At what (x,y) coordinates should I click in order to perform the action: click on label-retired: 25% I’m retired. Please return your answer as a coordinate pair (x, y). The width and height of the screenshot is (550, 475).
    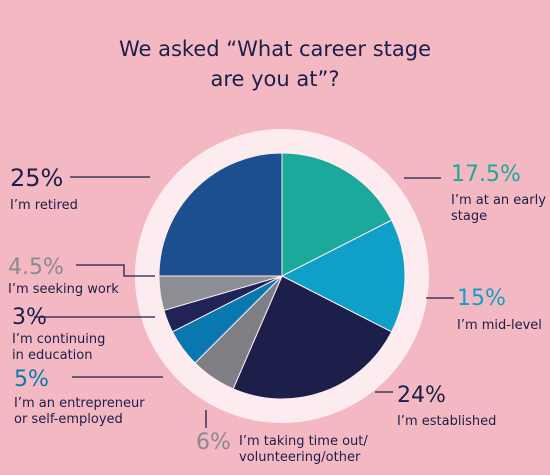
    Looking at the image, I should click on (44, 189).